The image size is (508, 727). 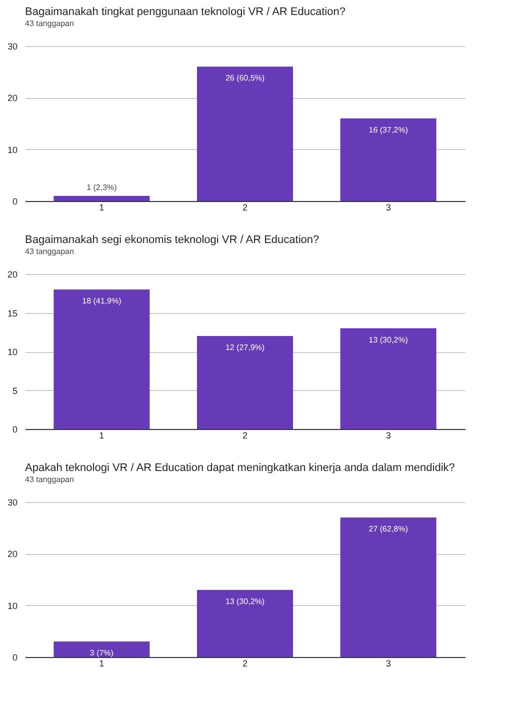 I want to click on chart-title: Bagaimanakah segi ekonomis teknologi VR / AR Education?, so click(x=172, y=240).